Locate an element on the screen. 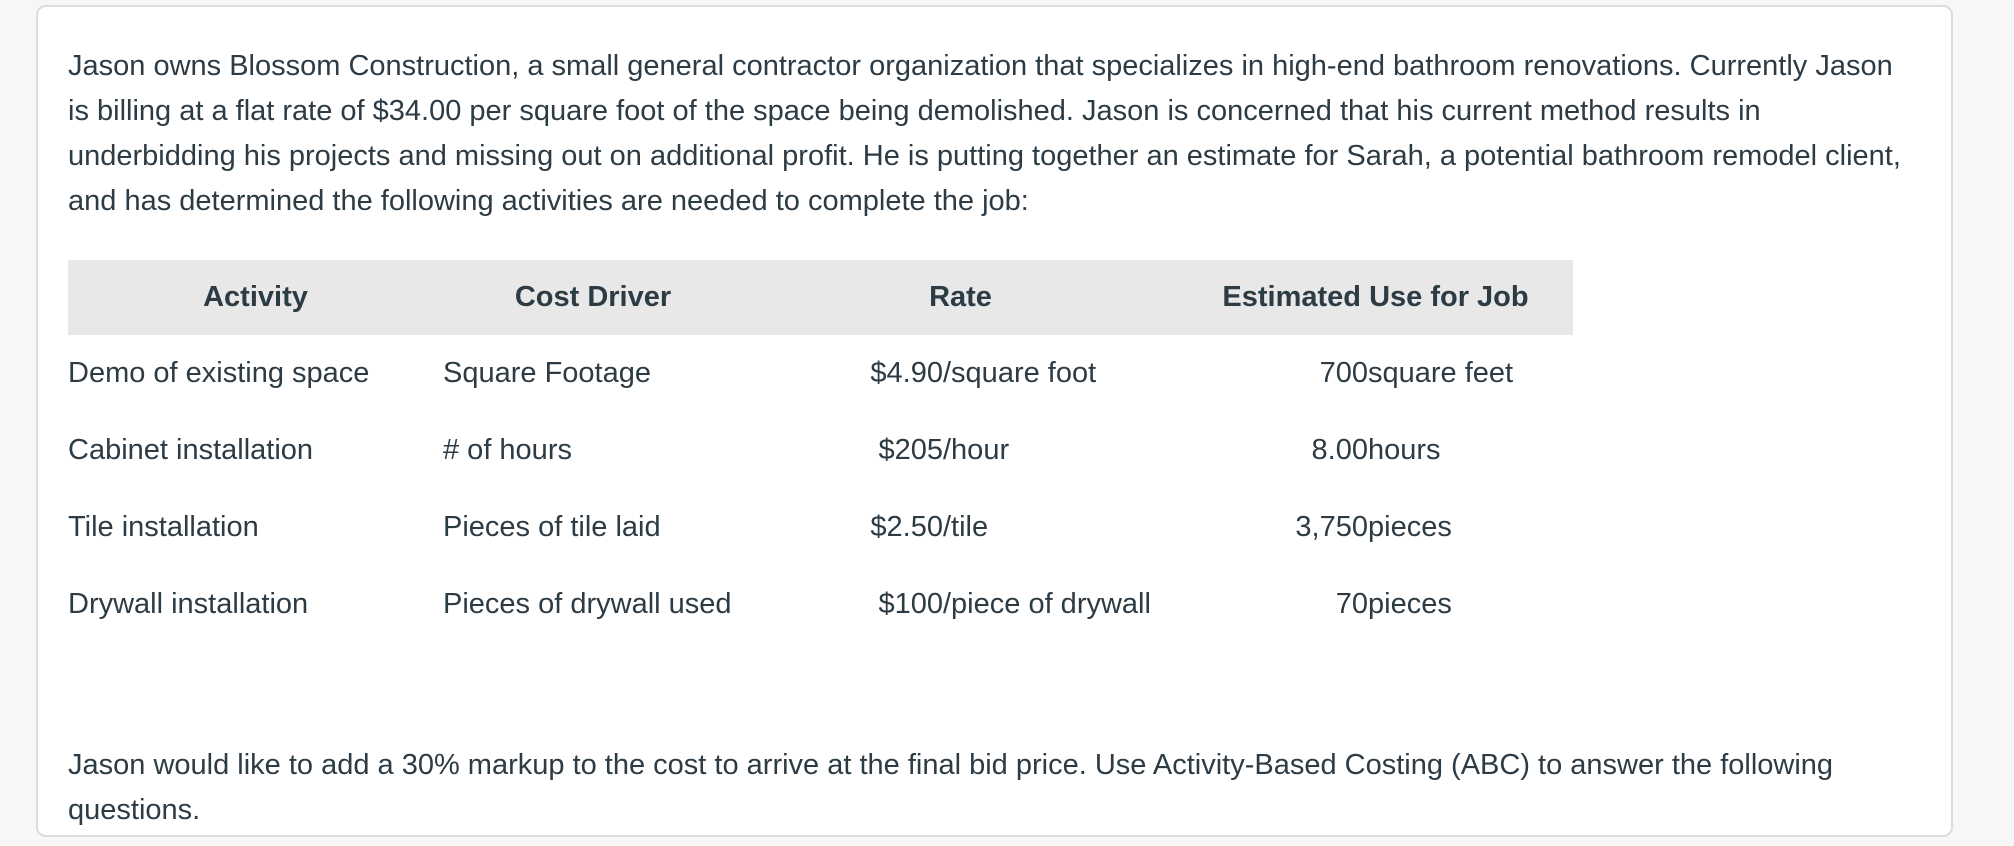  cost-driver-cell: Square Footage is located at coordinates (547, 373).